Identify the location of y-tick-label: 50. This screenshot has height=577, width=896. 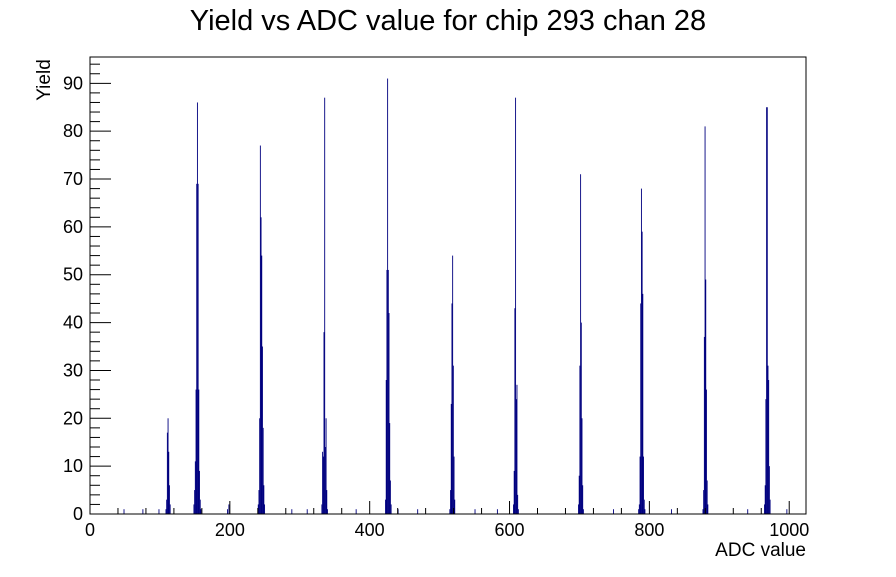
(73, 275).